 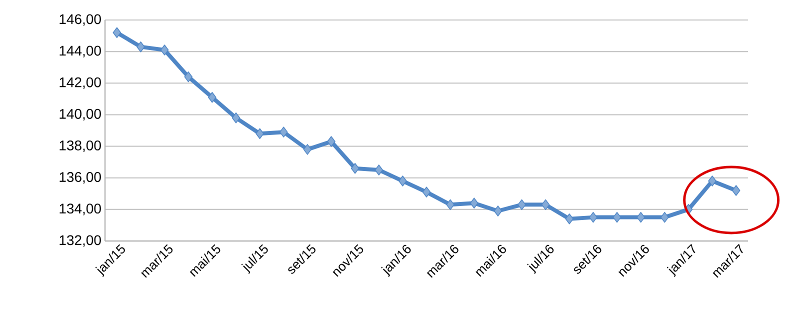 What do you see at coordinates (80, 210) in the screenshot?
I see `y-tick-label: 134,00` at bounding box center [80, 210].